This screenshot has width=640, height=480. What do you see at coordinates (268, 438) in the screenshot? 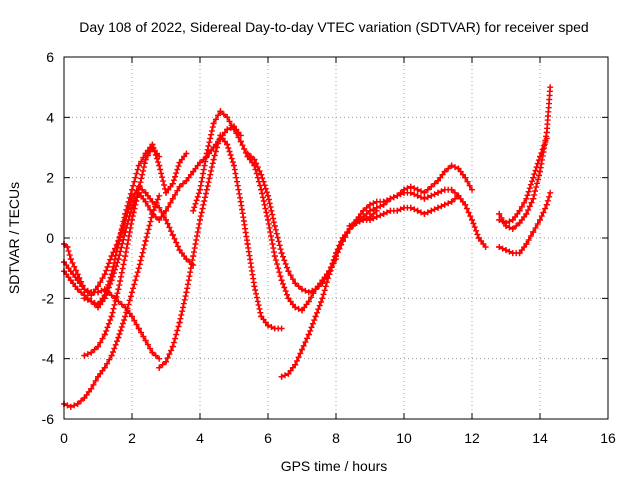
I see `x-tick-label: 6` at bounding box center [268, 438].